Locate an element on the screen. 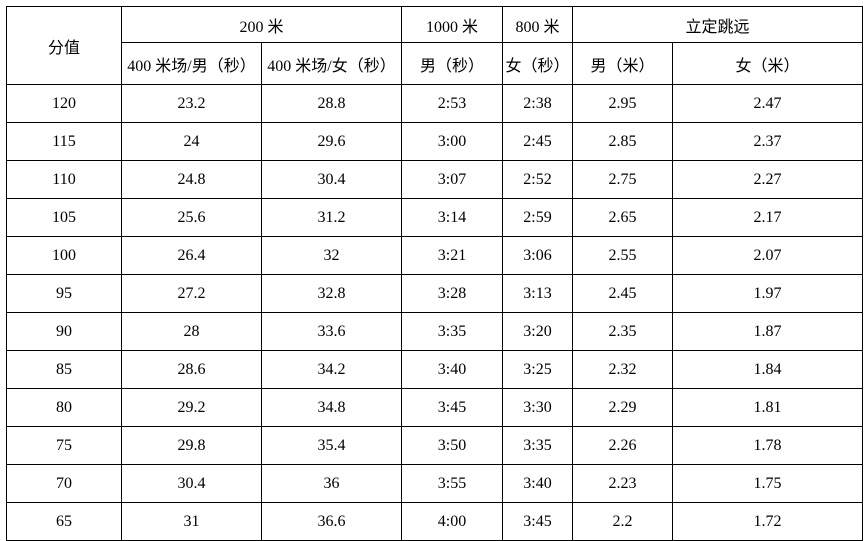 This screenshot has height=541, width=865. value-cell: 34.2 is located at coordinates (331, 369).